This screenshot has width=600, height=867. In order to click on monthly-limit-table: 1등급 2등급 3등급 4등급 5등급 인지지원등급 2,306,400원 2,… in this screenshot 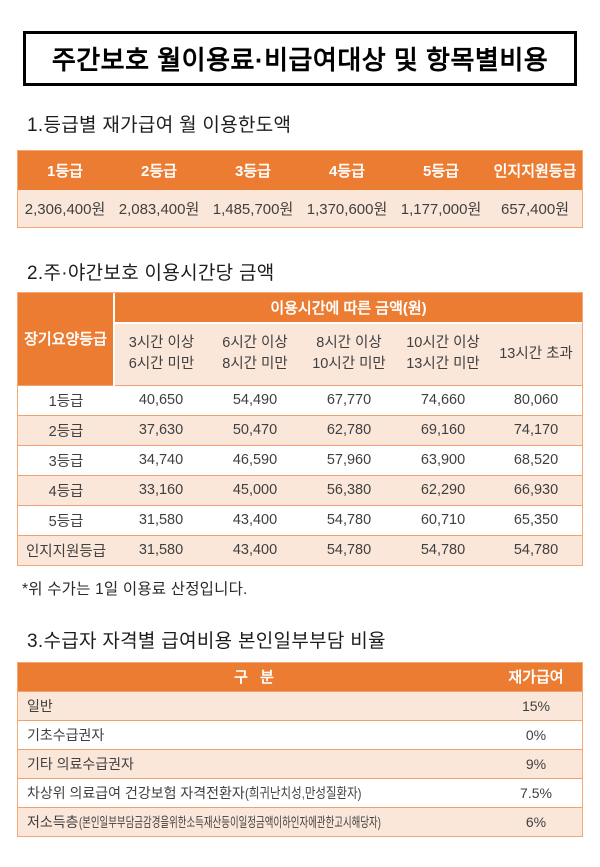, I will do `click(300, 189)`.